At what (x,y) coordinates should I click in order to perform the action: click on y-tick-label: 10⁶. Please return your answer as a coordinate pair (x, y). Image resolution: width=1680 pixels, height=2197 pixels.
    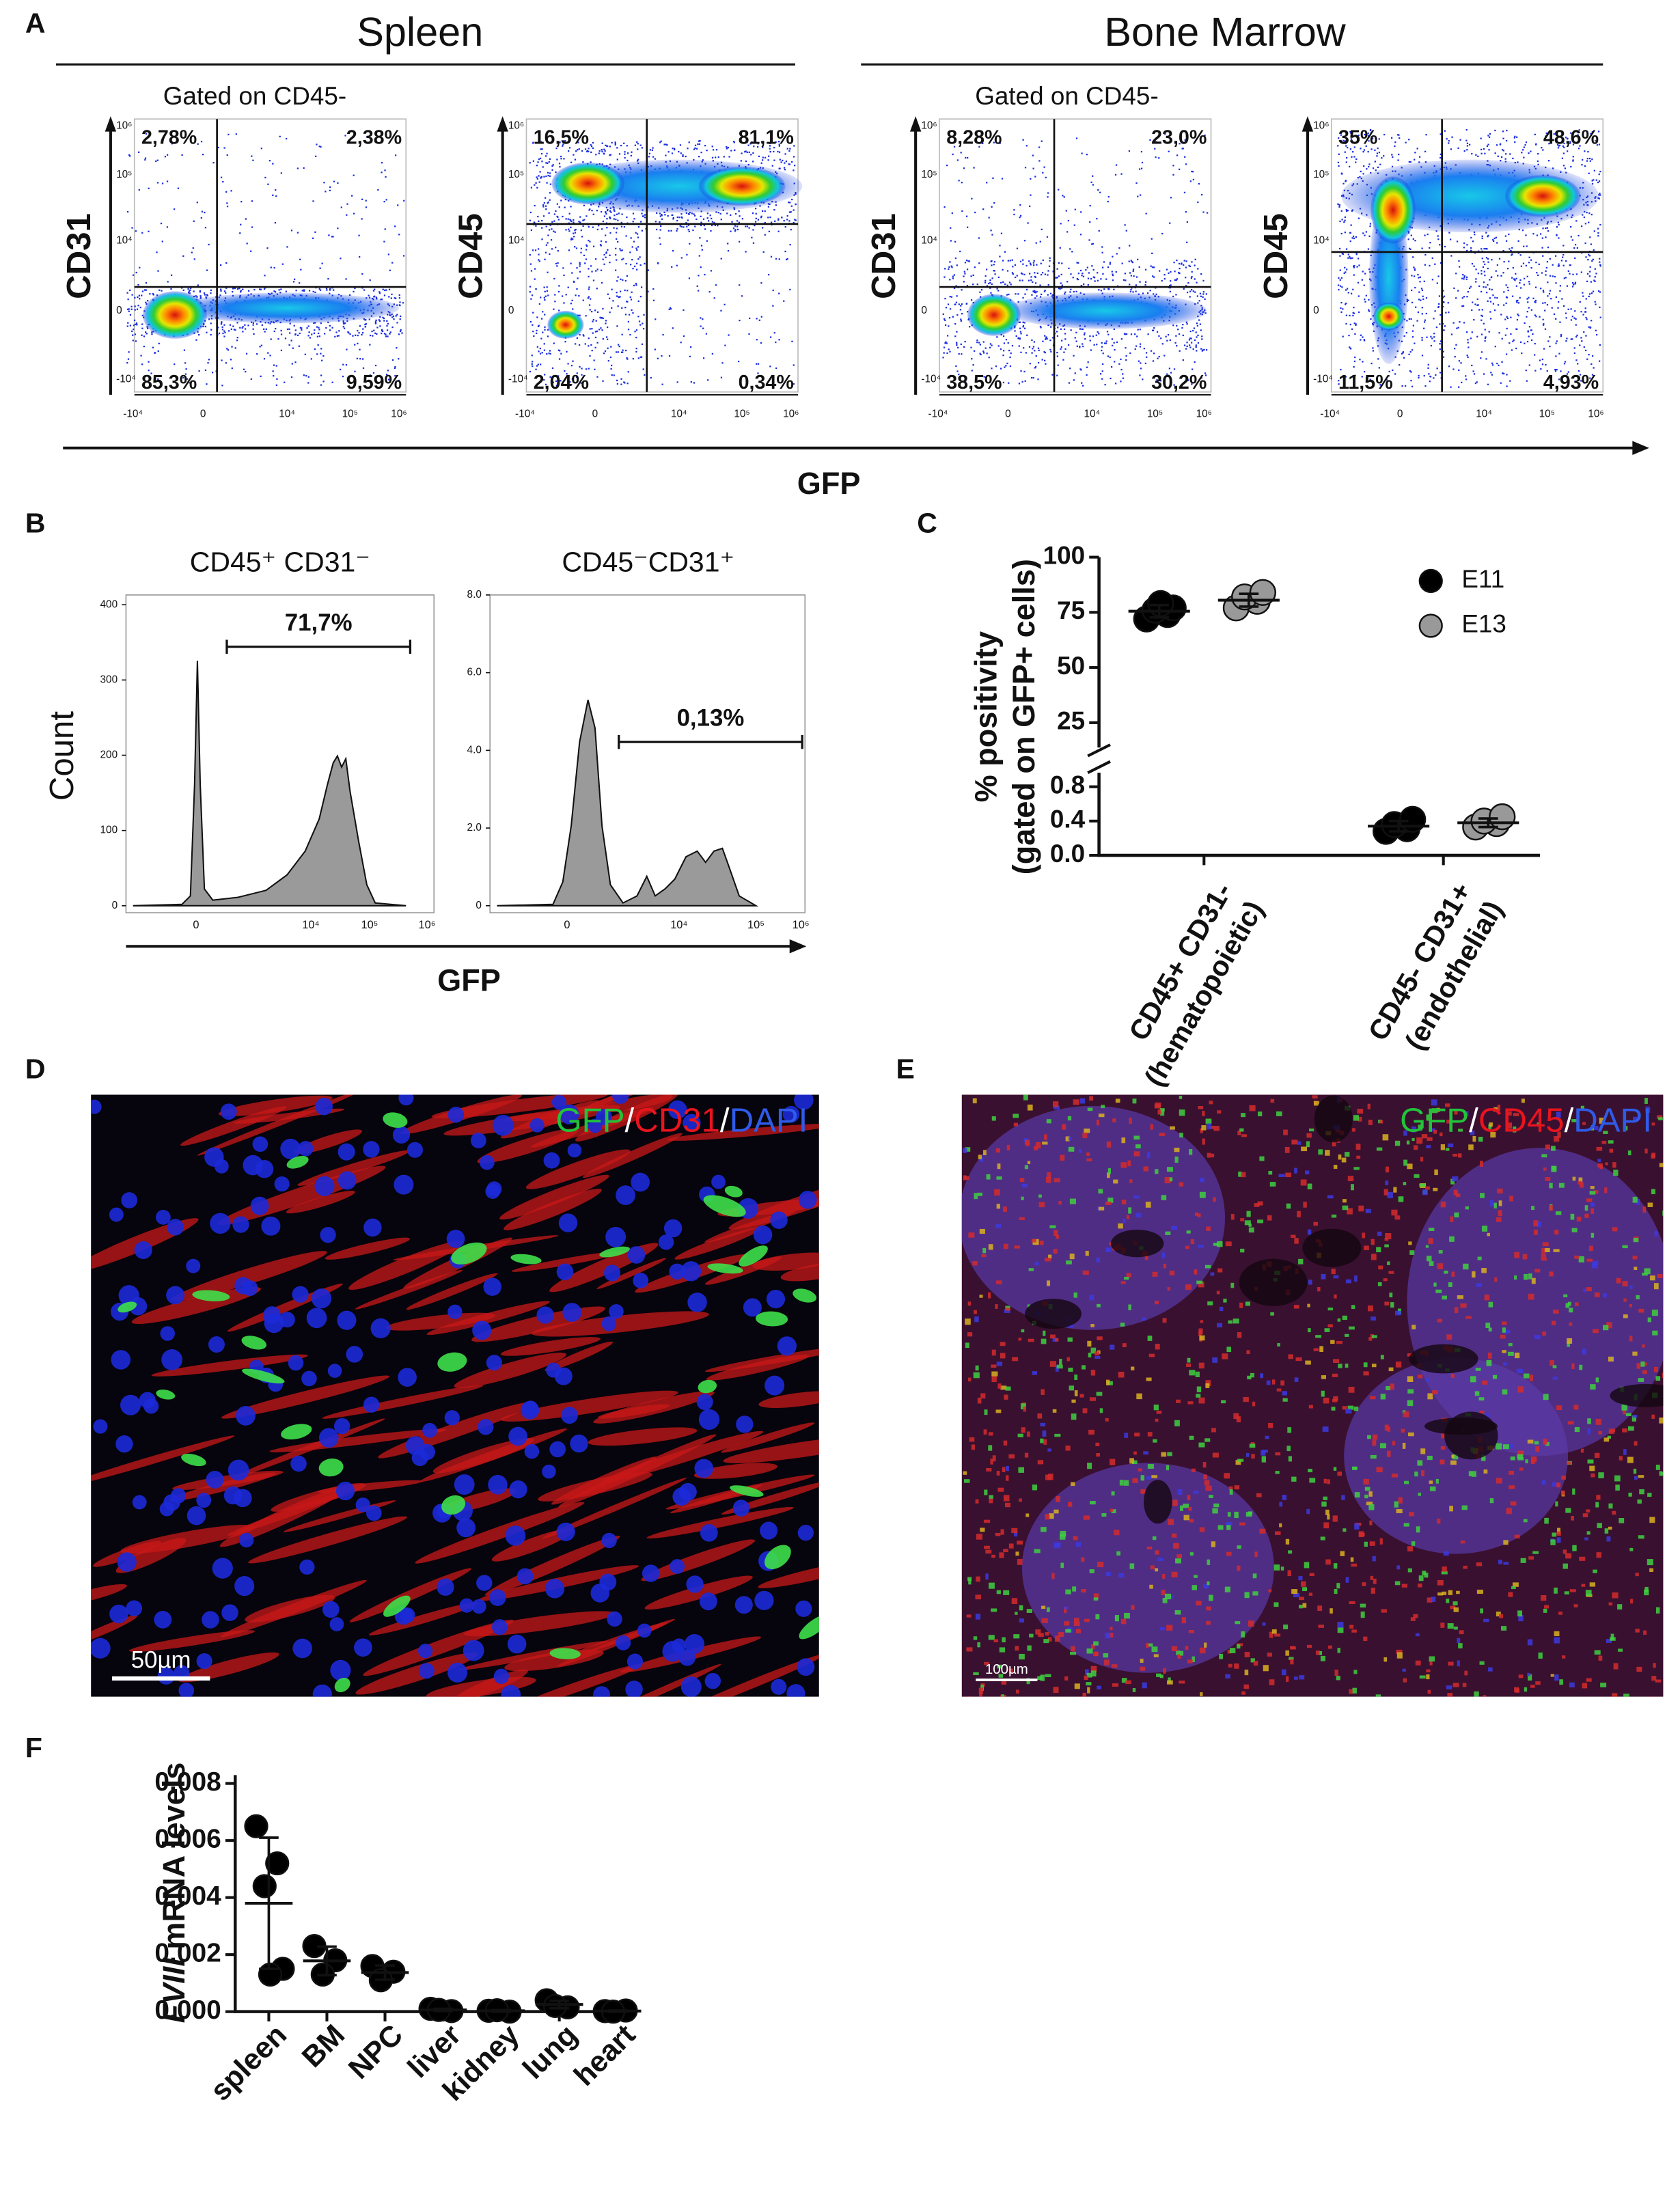
    Looking at the image, I should click on (929, 126).